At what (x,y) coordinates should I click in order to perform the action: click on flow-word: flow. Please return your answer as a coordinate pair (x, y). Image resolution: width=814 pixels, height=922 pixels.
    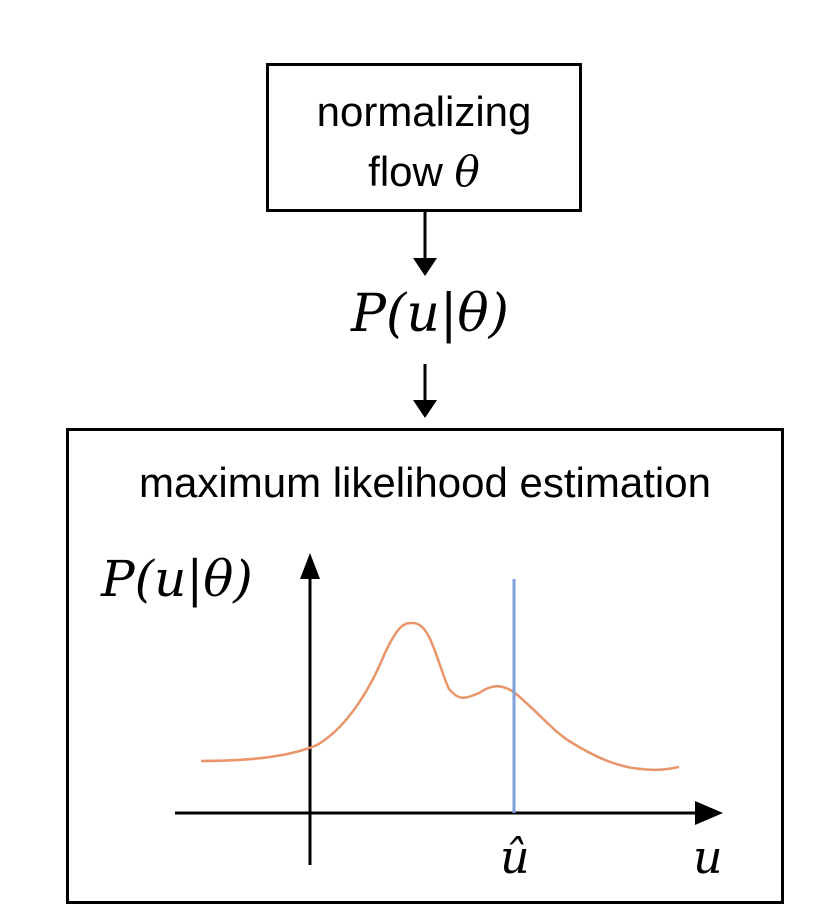
    Looking at the image, I should click on (411, 171).